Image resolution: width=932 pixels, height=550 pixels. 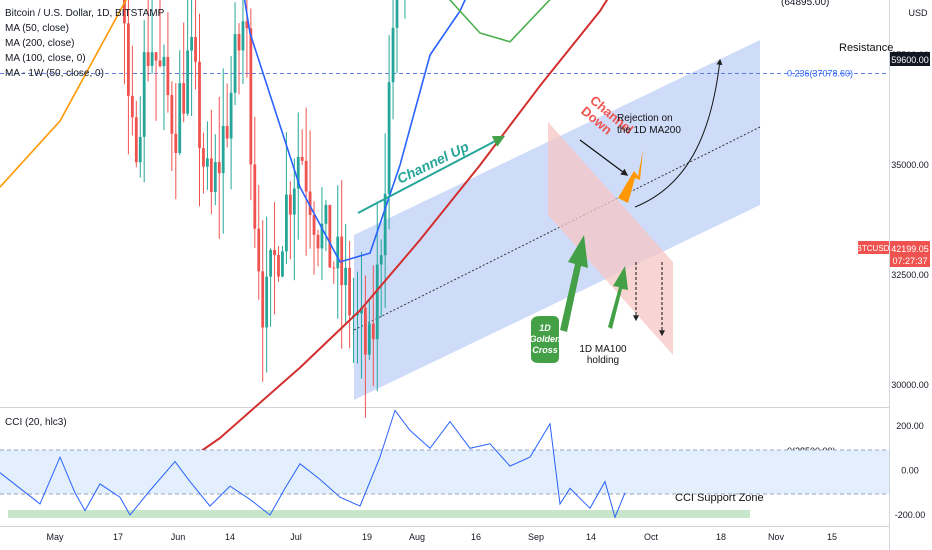 I want to click on time-axis: May 17 Jun 14 Jul 19 Aug 16 Sep 14 Oct 18 Nov 15, so click(x=441, y=537).